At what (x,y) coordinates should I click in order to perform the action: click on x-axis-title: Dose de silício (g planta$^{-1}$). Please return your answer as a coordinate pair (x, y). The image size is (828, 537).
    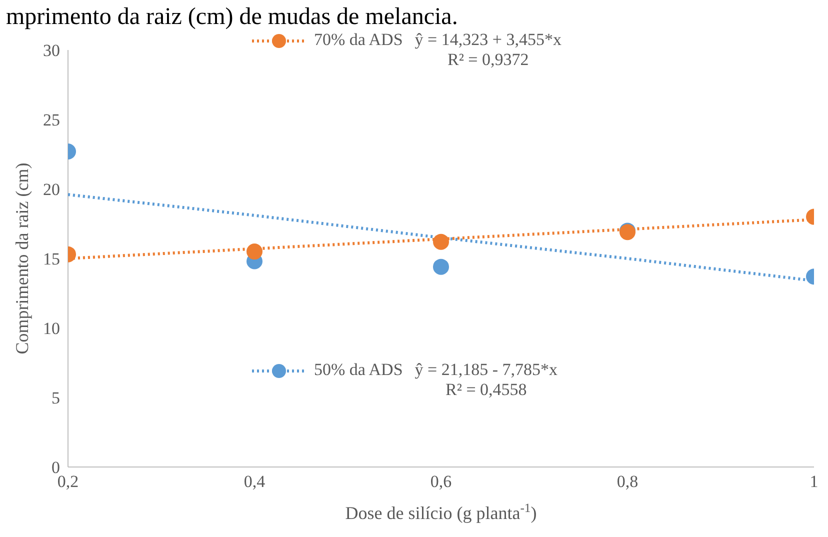
    Looking at the image, I should click on (441, 512).